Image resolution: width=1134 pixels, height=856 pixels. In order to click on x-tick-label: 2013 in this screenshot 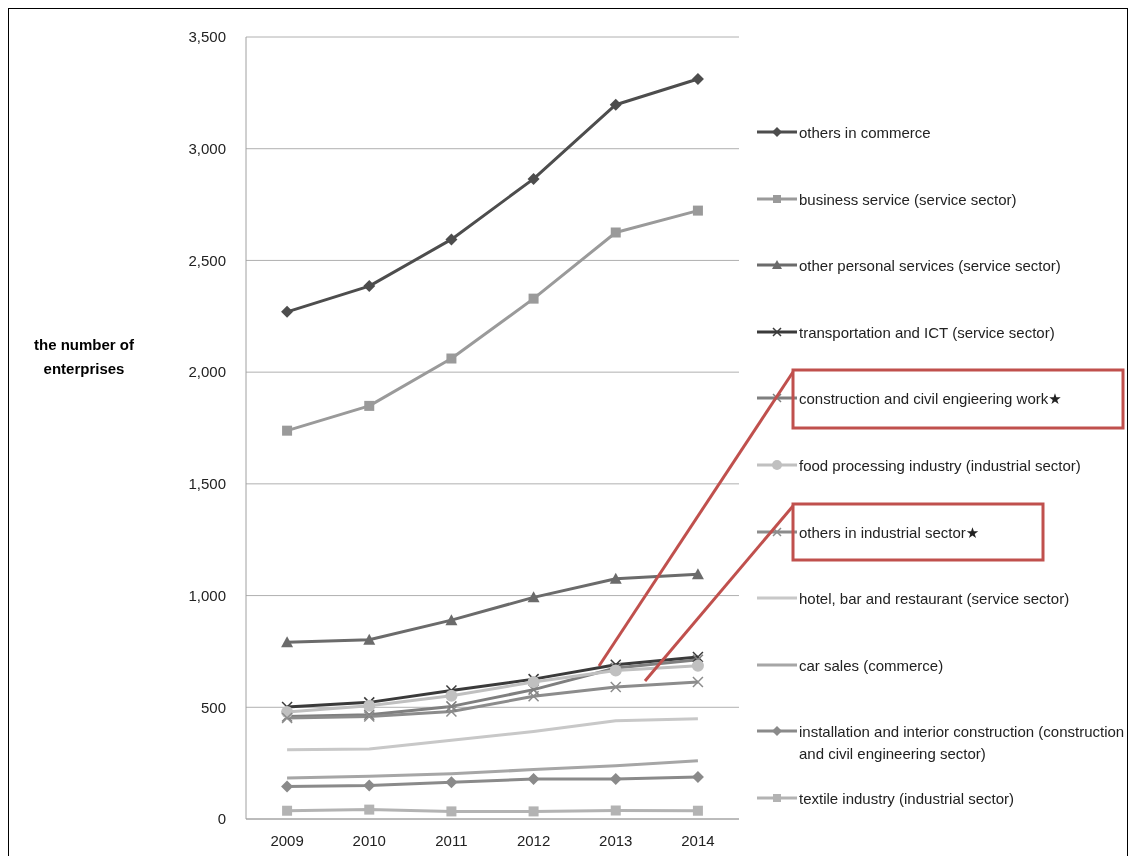, I will do `click(616, 840)`.